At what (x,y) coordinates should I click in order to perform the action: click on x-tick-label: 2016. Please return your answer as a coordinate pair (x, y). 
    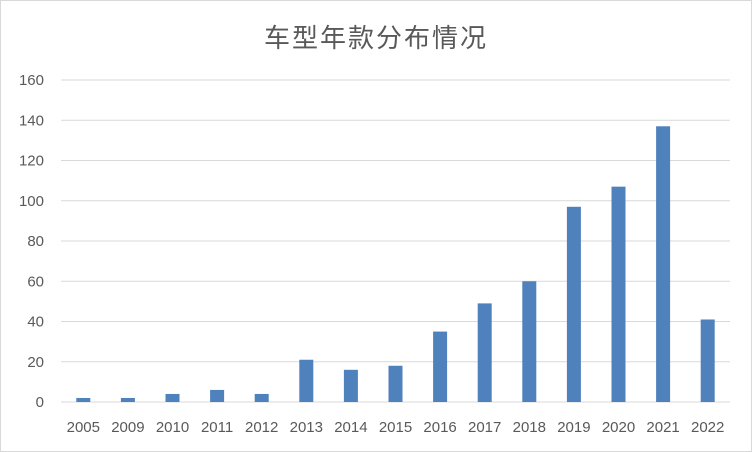
    Looking at the image, I should click on (439, 427).